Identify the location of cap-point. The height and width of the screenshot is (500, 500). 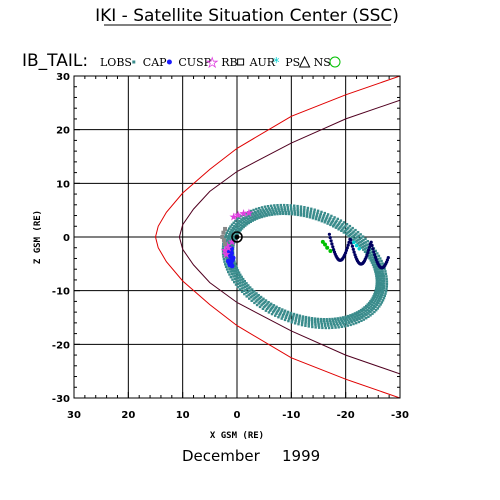
(230, 265).